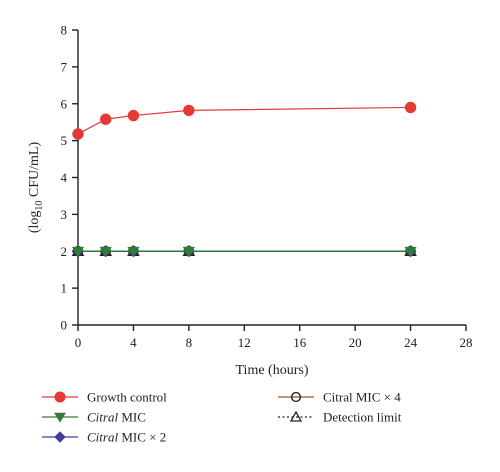 The width and height of the screenshot is (500, 472). I want to click on legend-item: Citral MIC, so click(94, 417).